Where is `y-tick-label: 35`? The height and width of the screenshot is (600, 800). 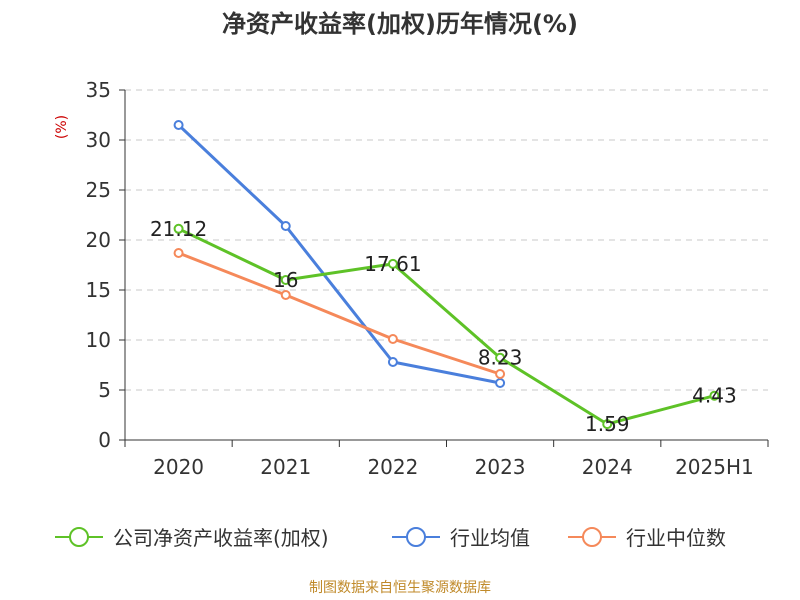 y-tick-label: 35 is located at coordinates (98, 90).